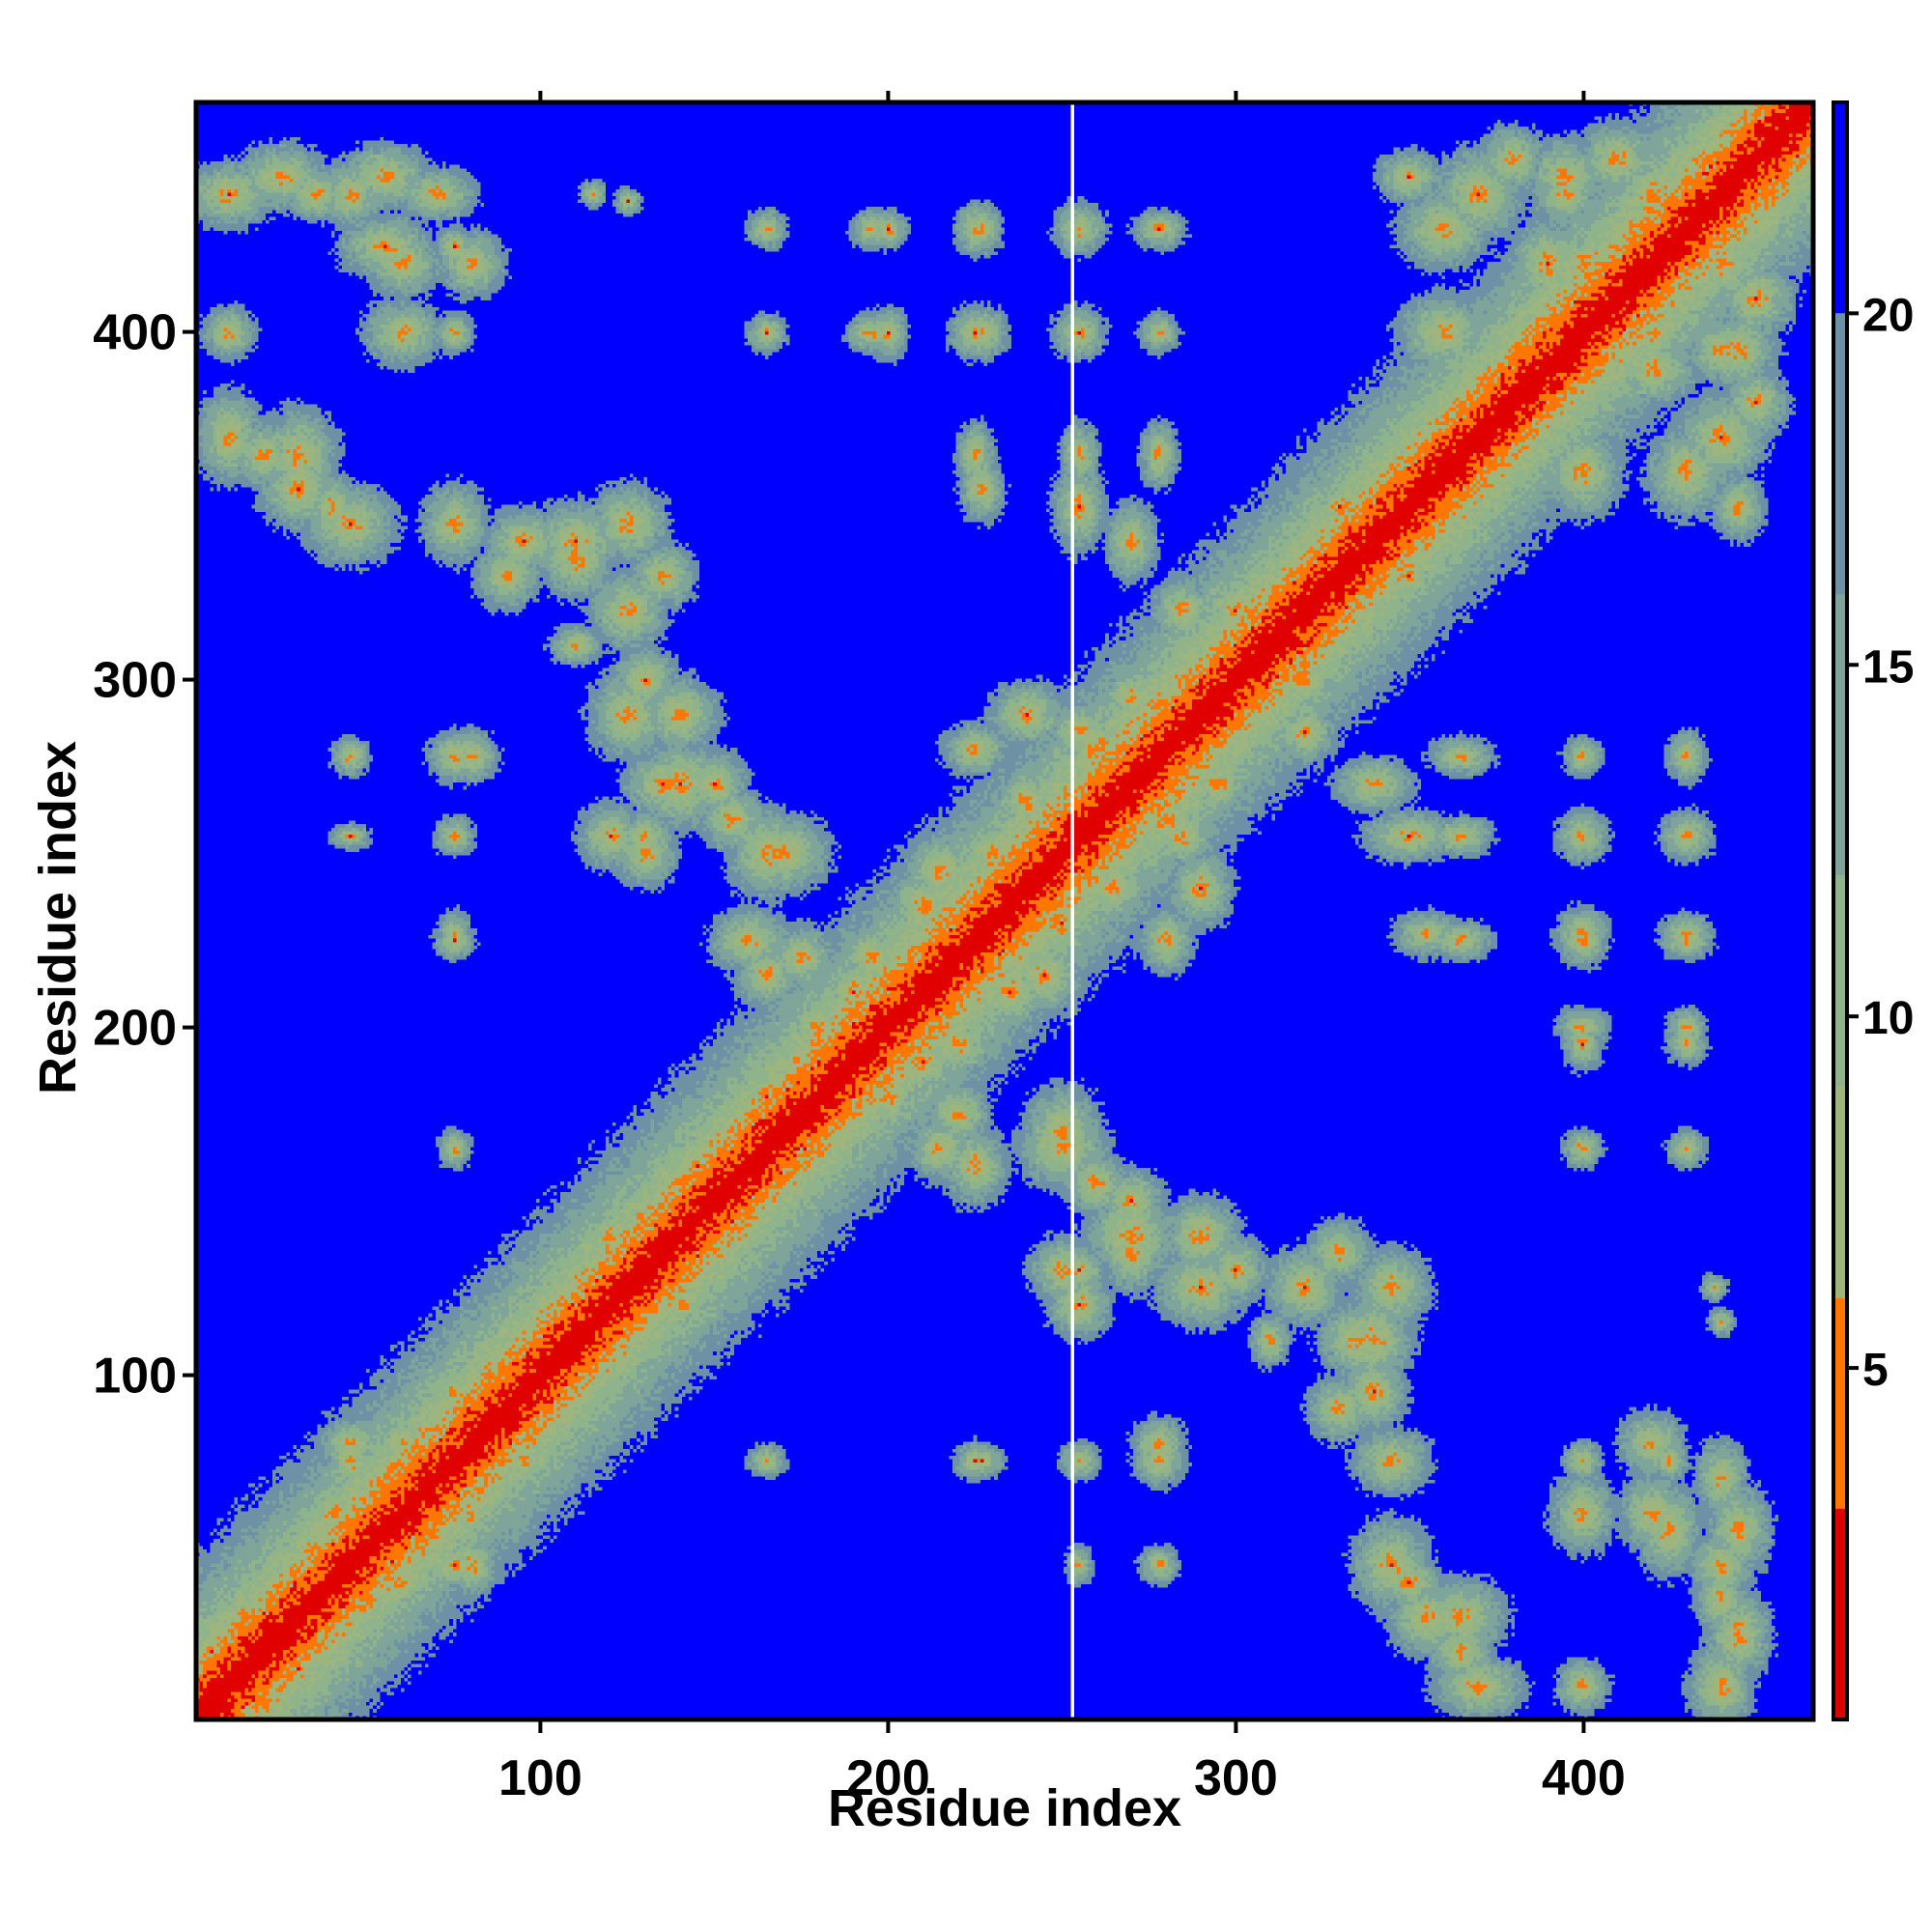 The image size is (1932, 1932). I want to click on colorbar-tick-label: 20, so click(1888, 315).